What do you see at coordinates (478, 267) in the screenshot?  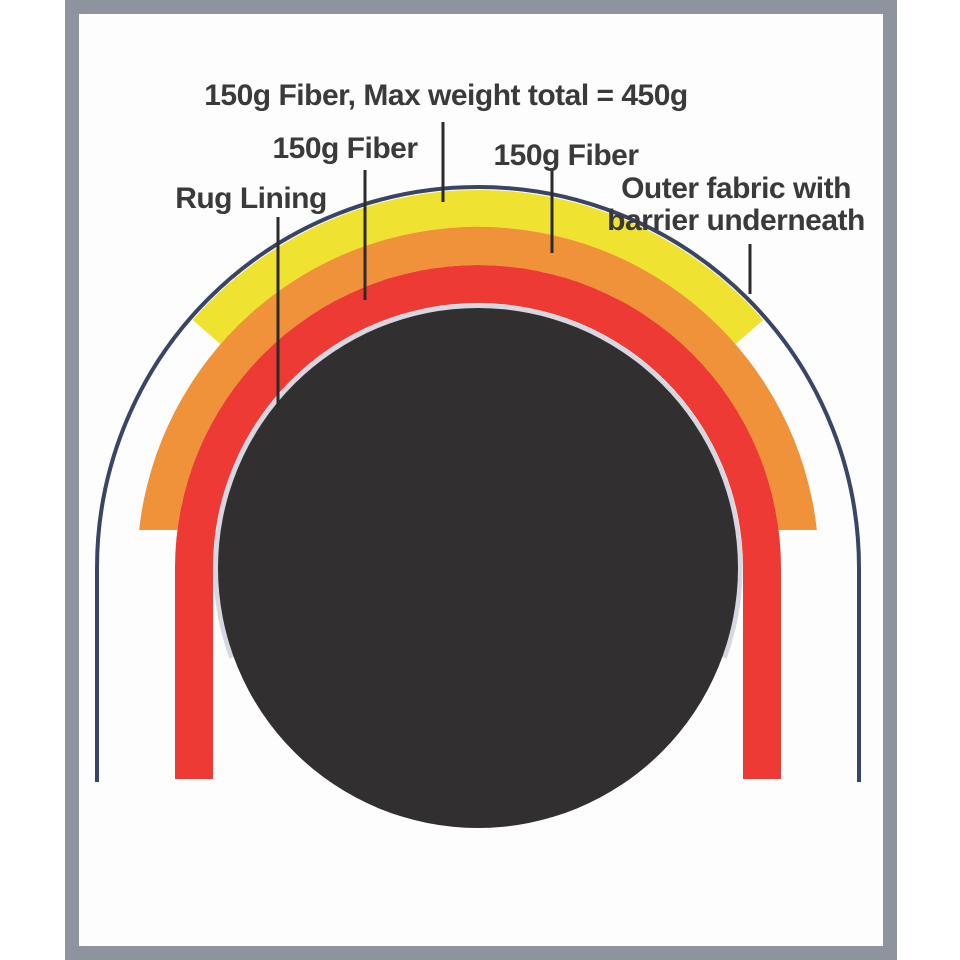 I see `yellow-fiber-layer` at bounding box center [478, 267].